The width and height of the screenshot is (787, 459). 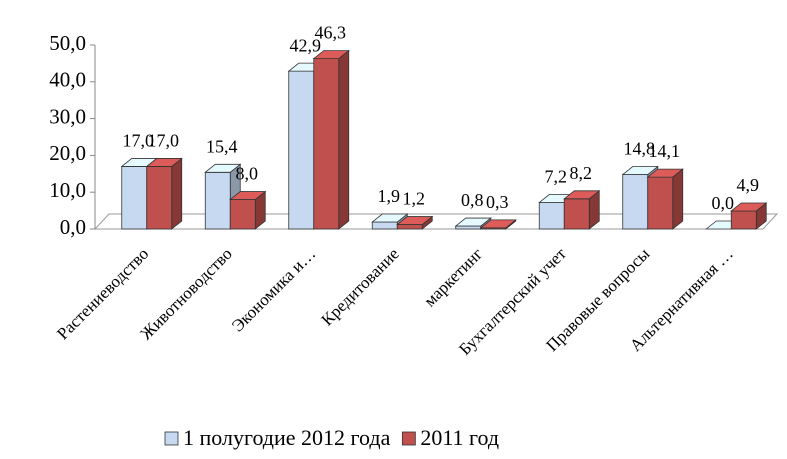 I want to click on value-label: 8,0, so click(x=247, y=174).